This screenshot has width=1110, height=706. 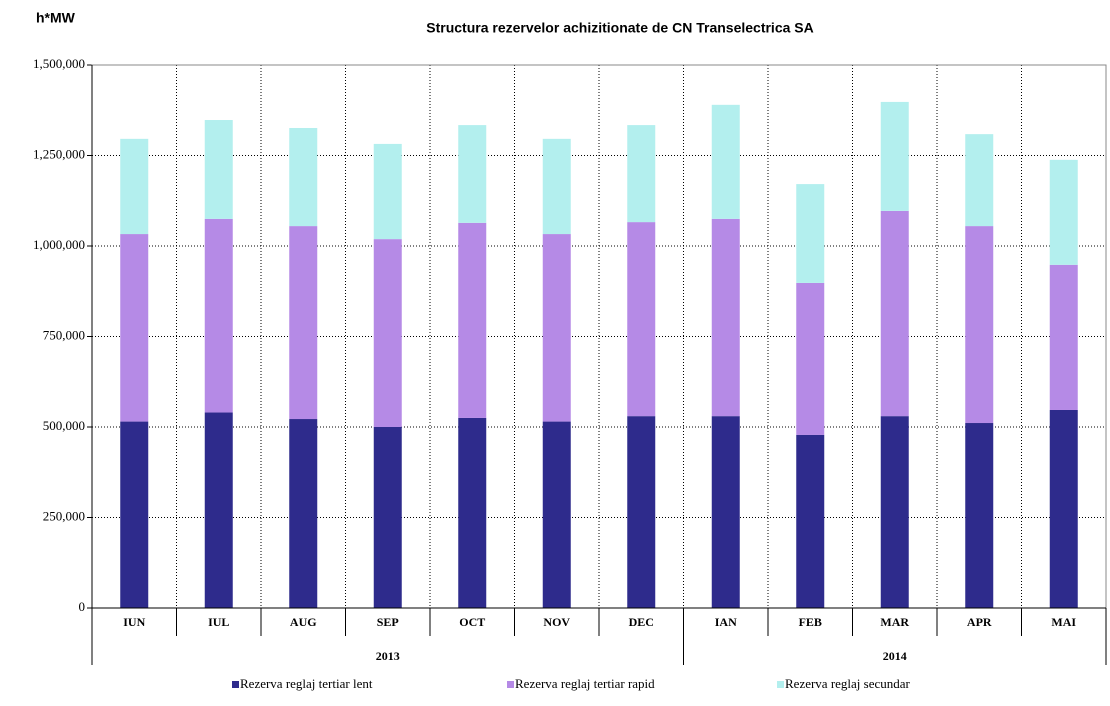 What do you see at coordinates (810, 622) in the screenshot?
I see `x-tick-label: FEB` at bounding box center [810, 622].